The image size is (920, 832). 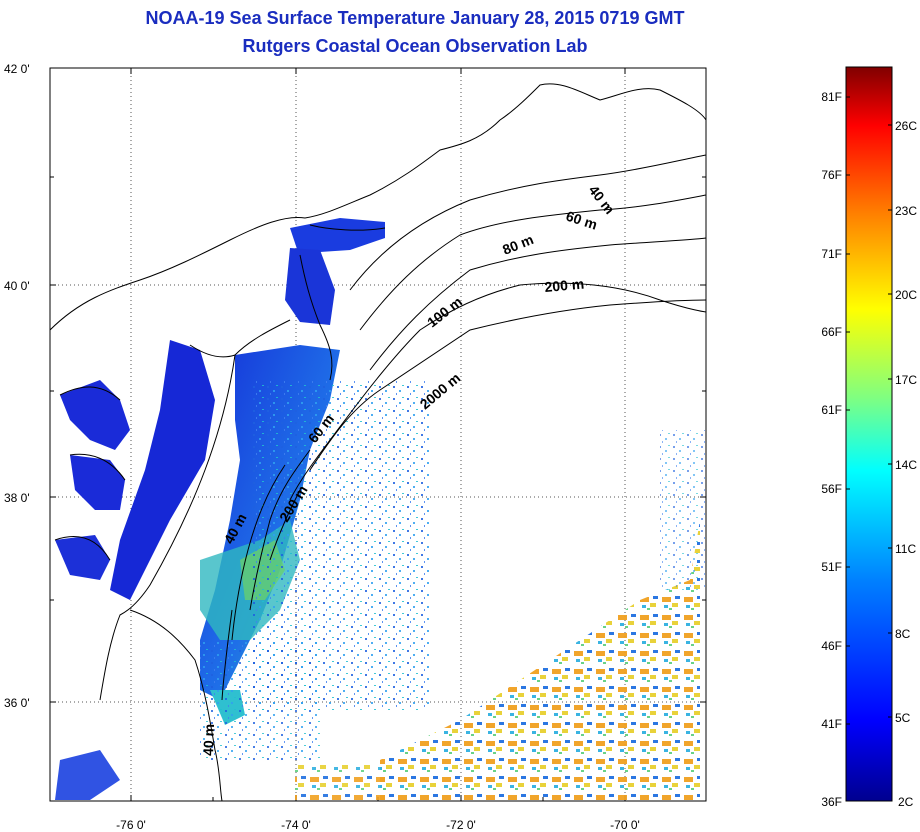 What do you see at coordinates (831, 449) in the screenshot?
I see `colorbar-fahrenheit-labels: 81F 76F 71F 66F 61F 56F 51F 46F 41F 36F` at bounding box center [831, 449].